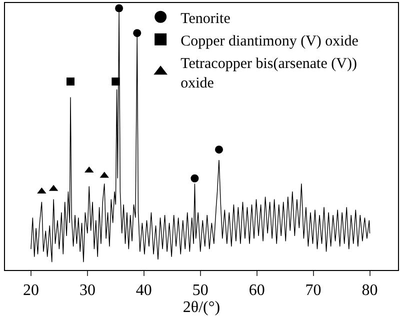 The width and height of the screenshot is (400, 320). I want to click on x-tick-label: 20, so click(30, 291).